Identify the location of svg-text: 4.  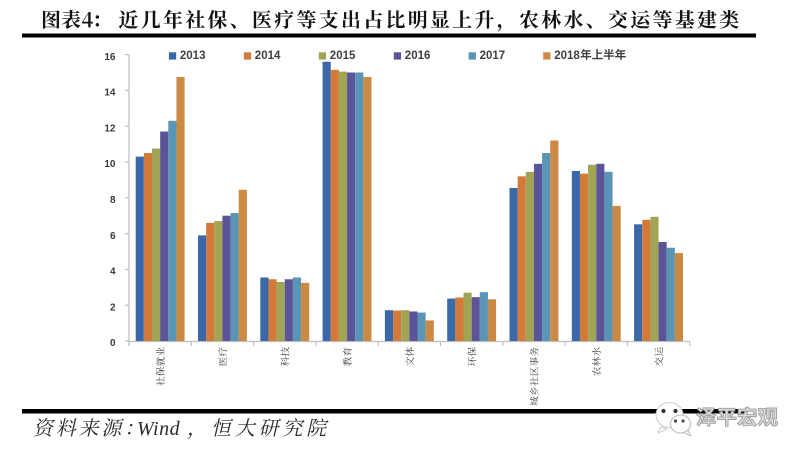
(113, 272).